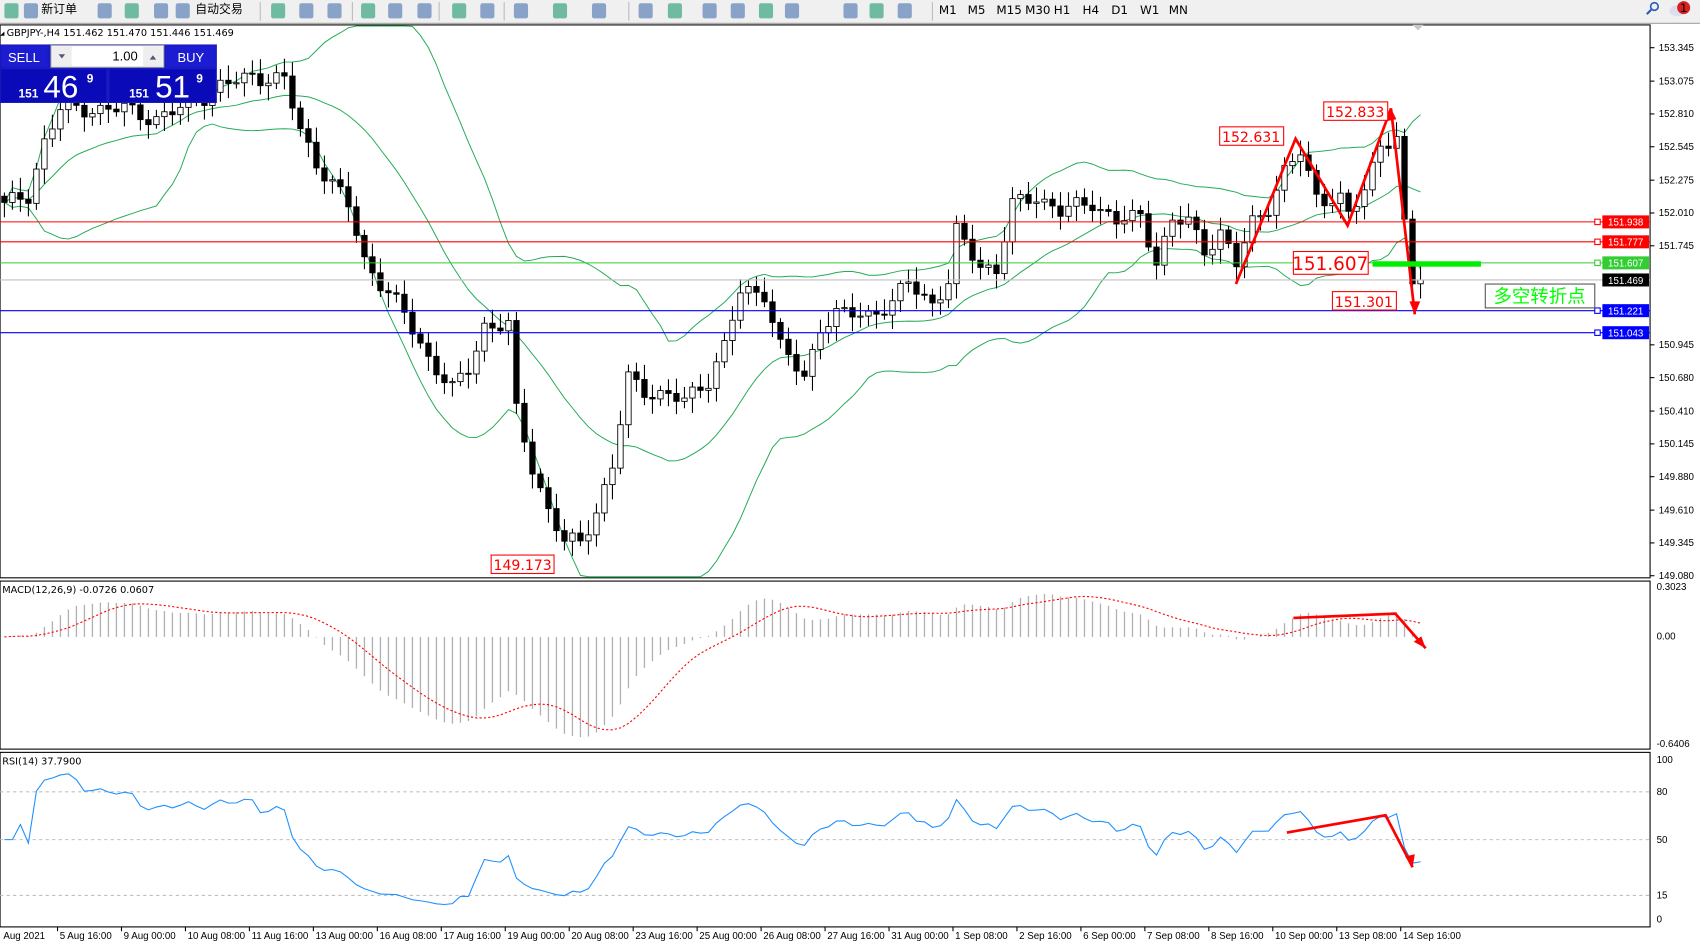 The image size is (1700, 941). What do you see at coordinates (219, 9) in the screenshot?
I see `auto-trading-label: 自动交易` at bounding box center [219, 9].